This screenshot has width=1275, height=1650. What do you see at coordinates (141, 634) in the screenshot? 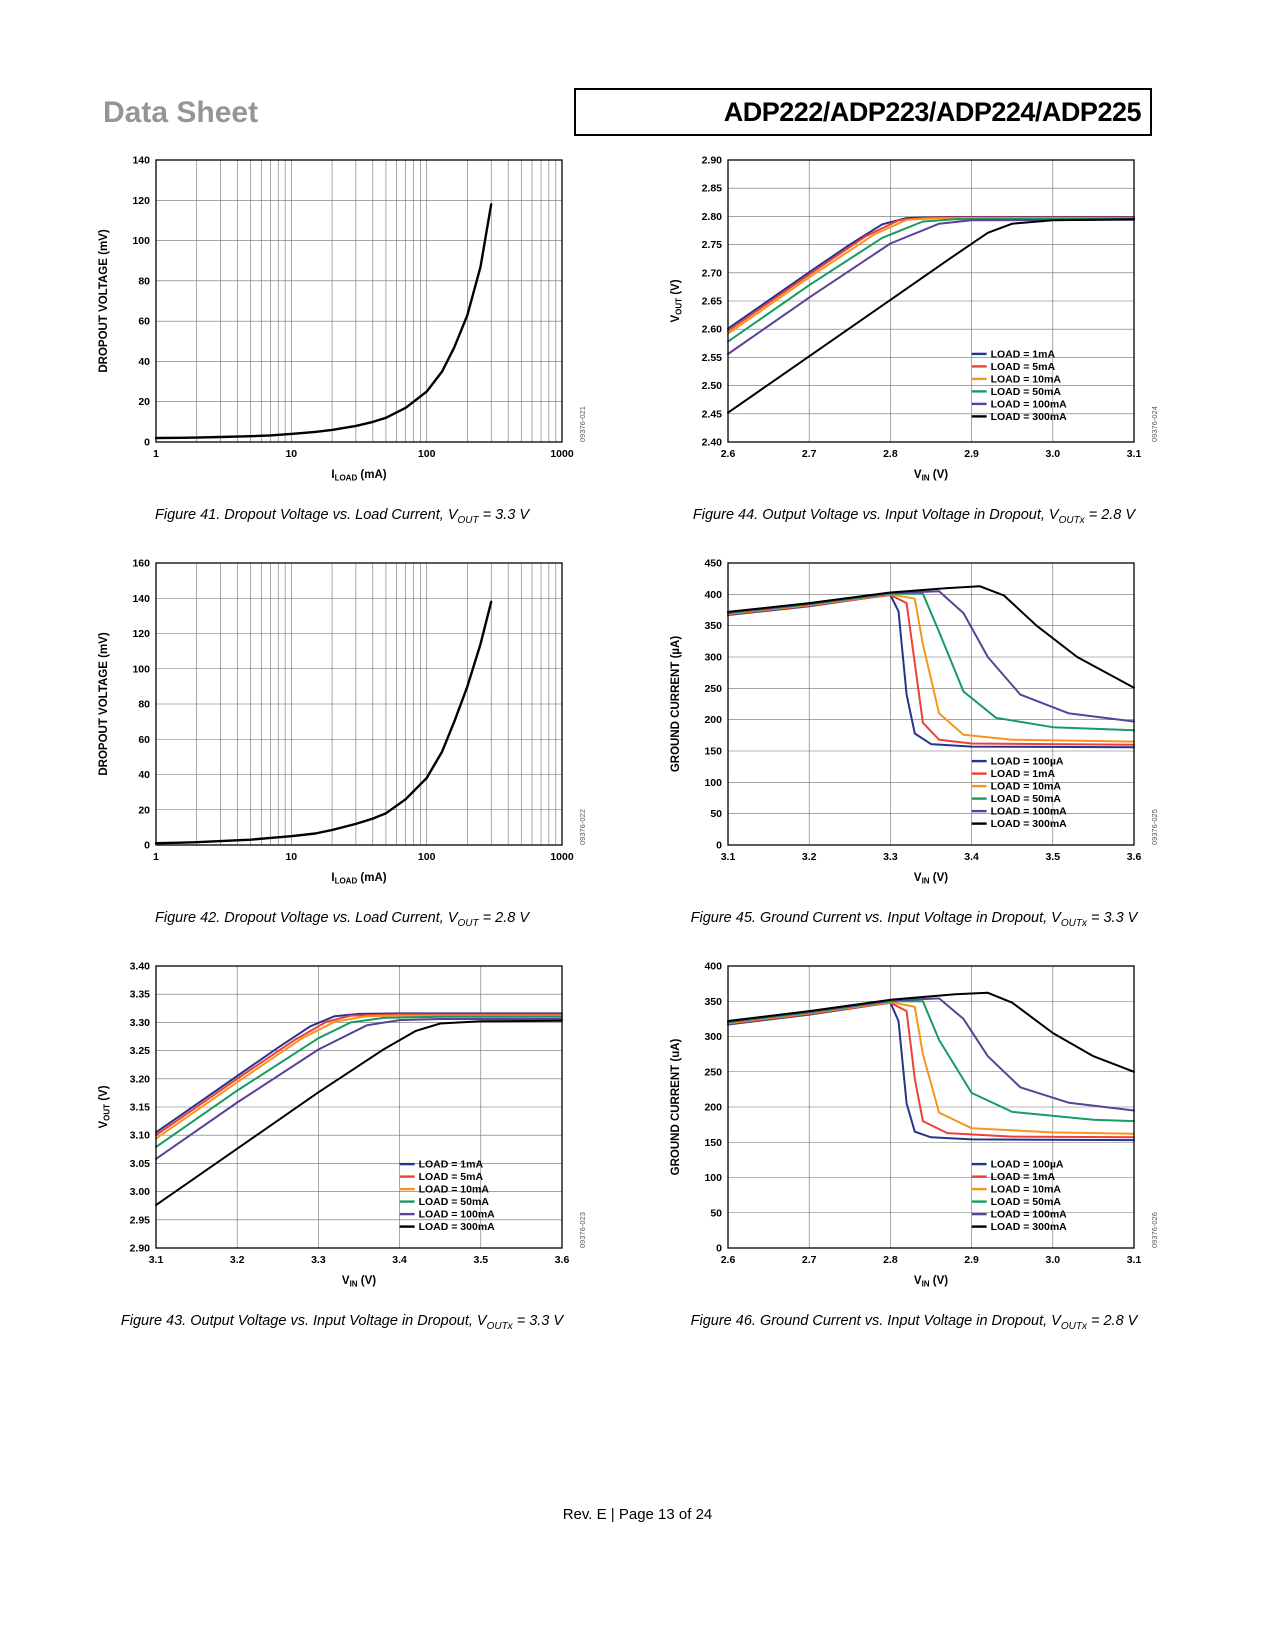
I see `svg-text: 120` at bounding box center [141, 634].